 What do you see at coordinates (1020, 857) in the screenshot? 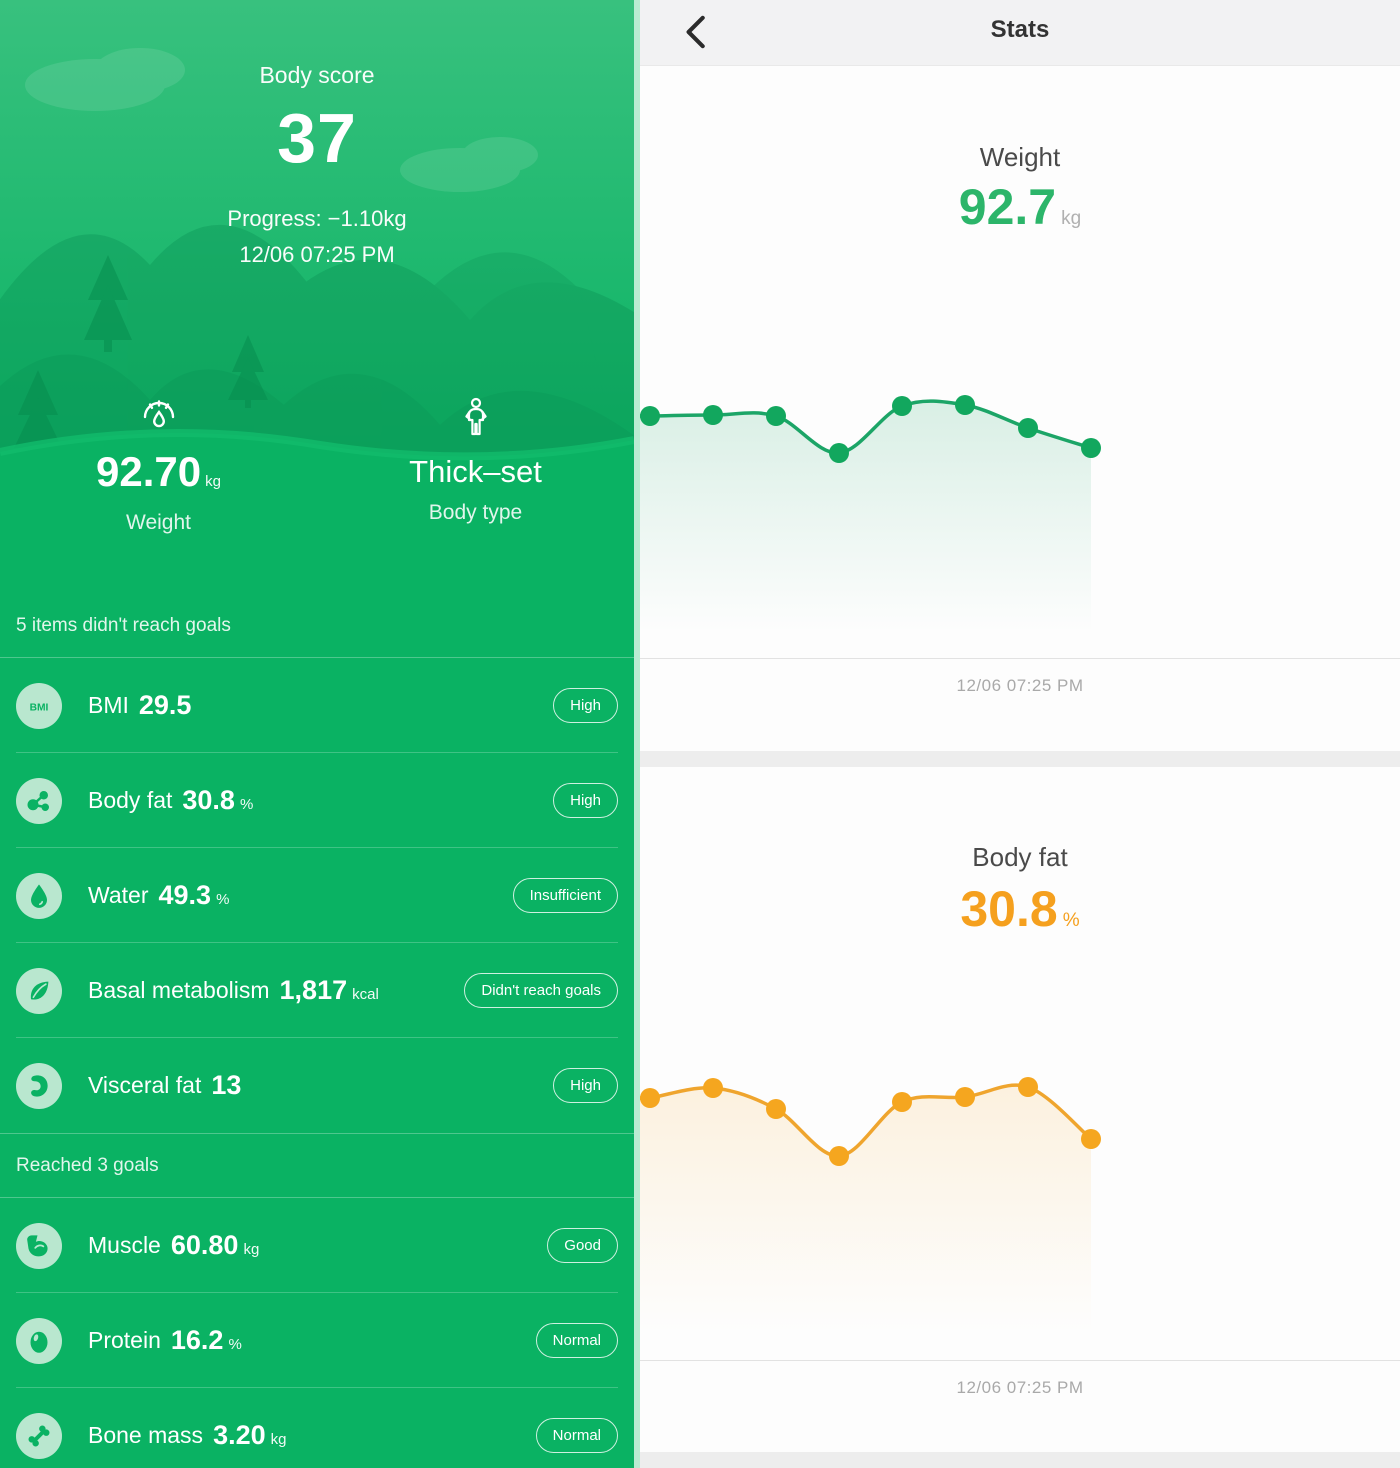
I see `bodyfat-stat-title: Body fat` at bounding box center [1020, 857].